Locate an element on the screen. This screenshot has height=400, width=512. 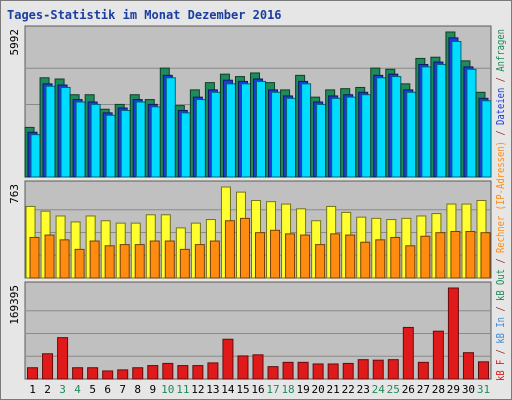
x-tick-label-21: 21 is located at coordinates (333, 389).